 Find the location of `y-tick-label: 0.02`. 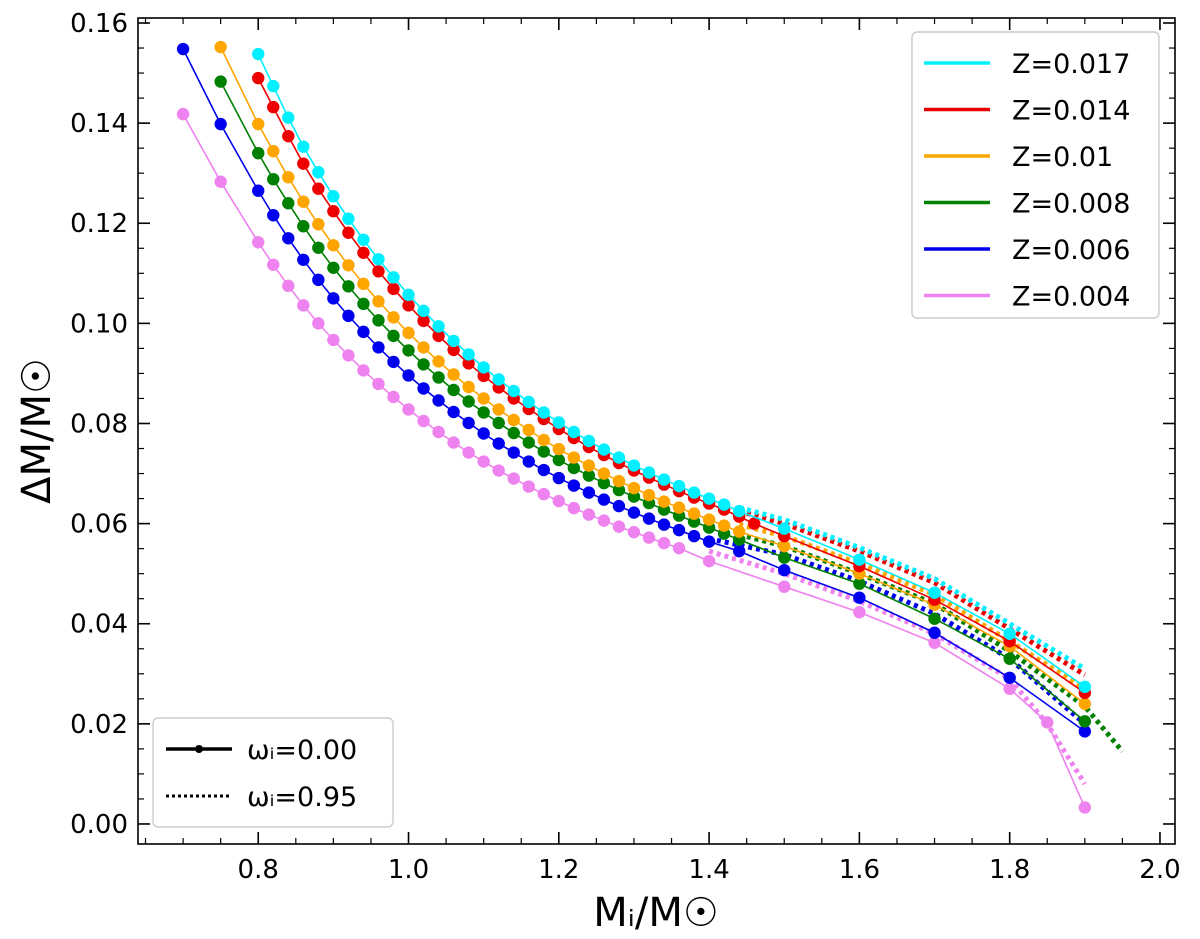

y-tick-label: 0.02 is located at coordinates (99, 725).